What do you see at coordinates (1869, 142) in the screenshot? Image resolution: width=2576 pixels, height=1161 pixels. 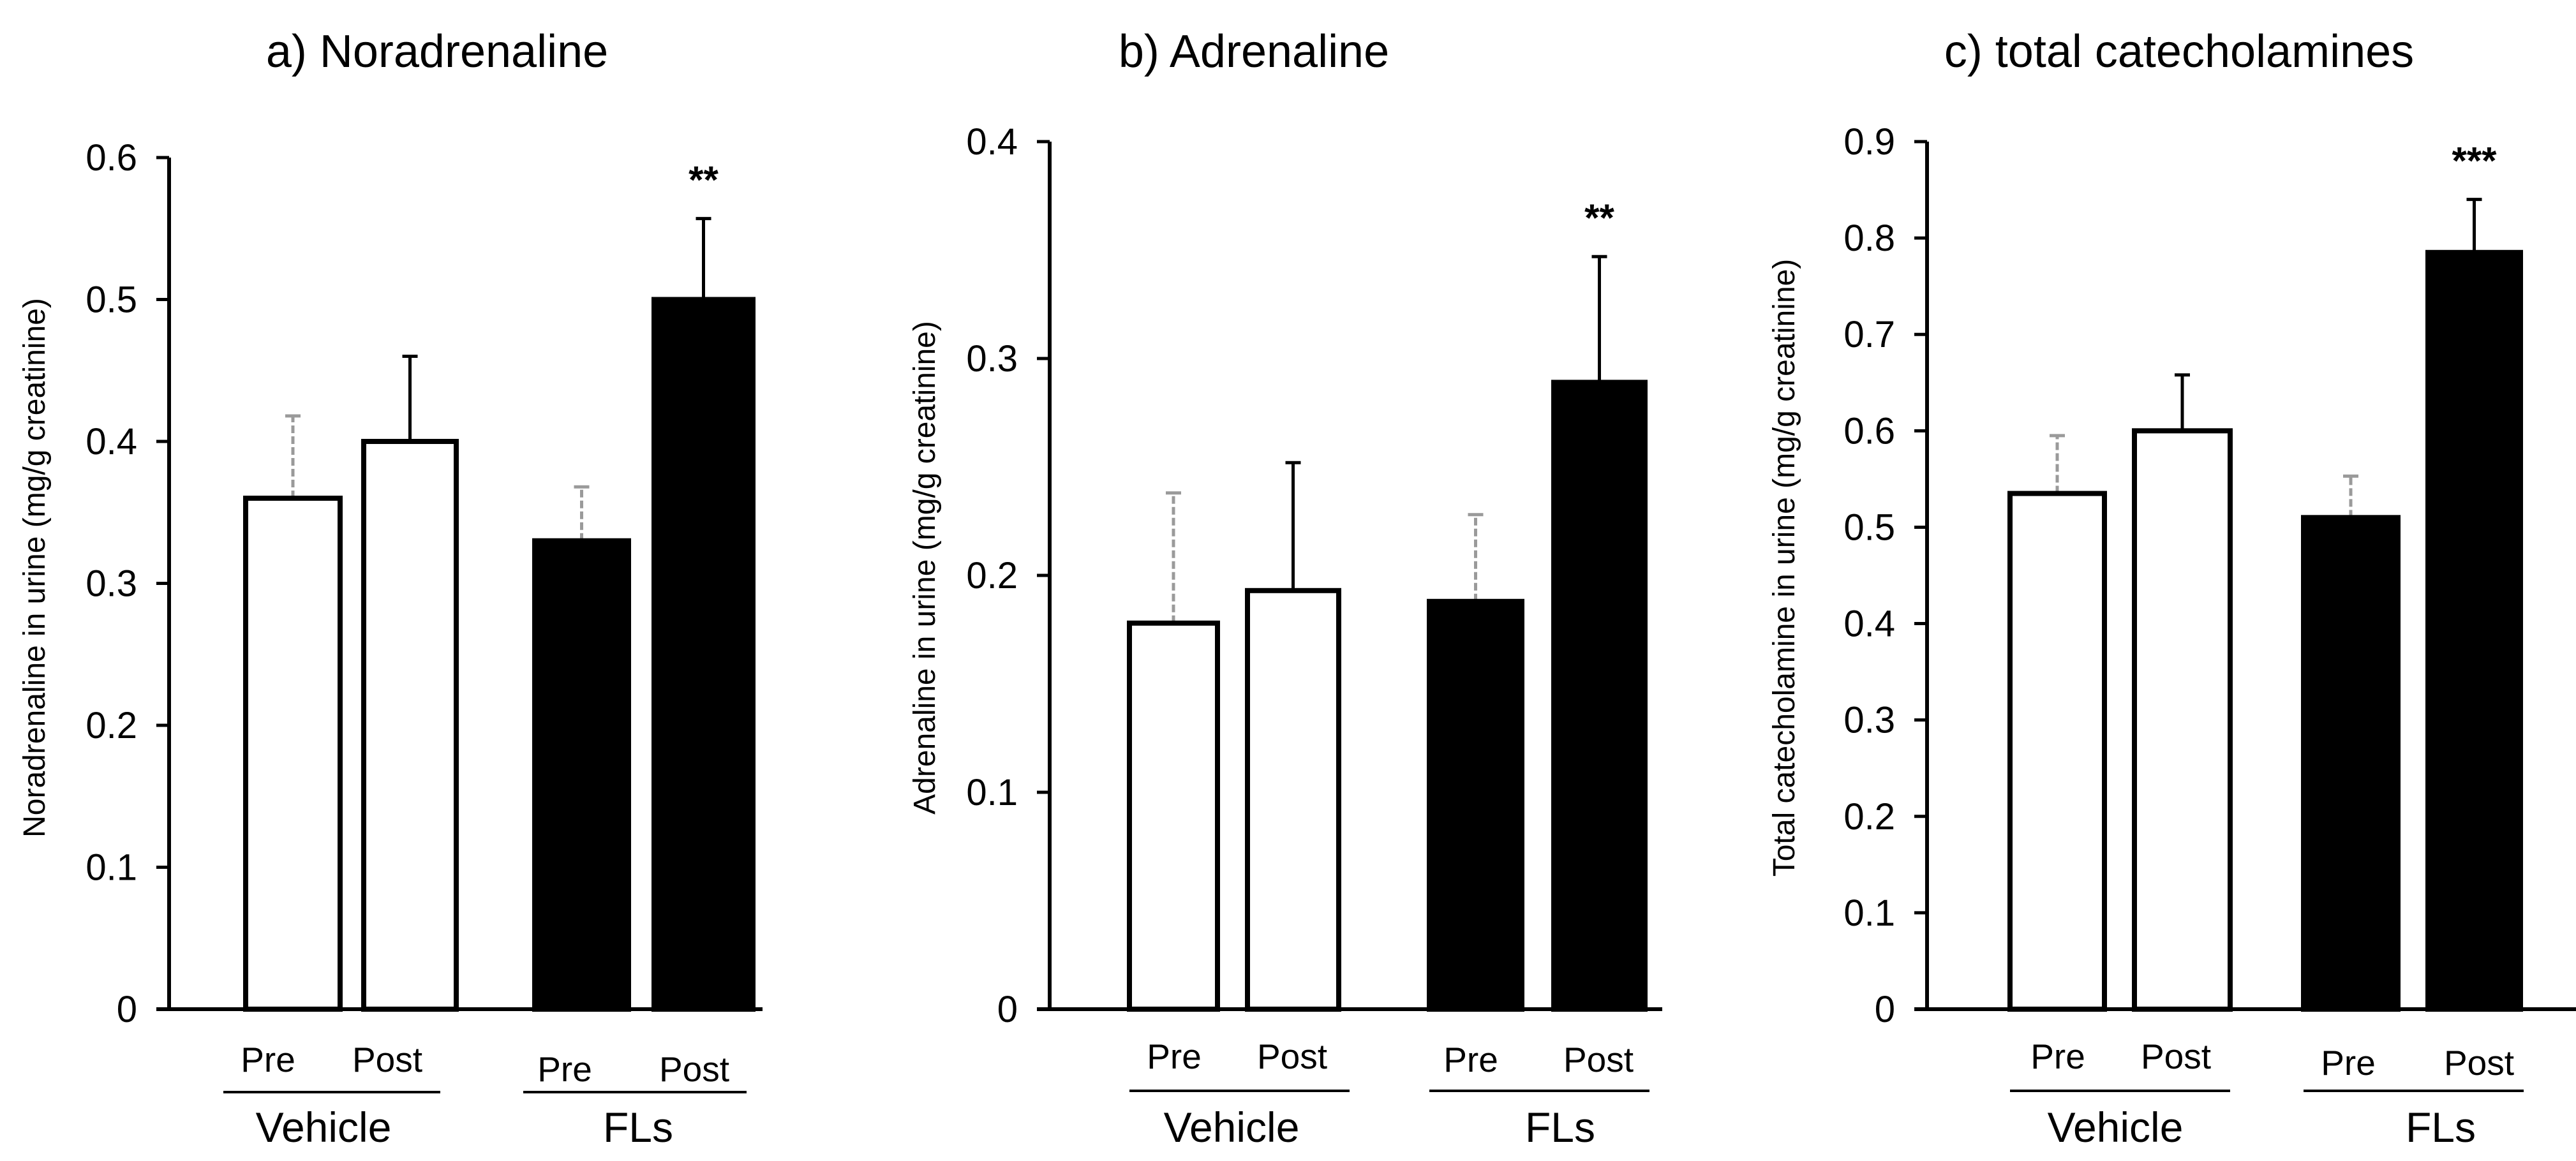 I see `y-tick-label: 0.9` at bounding box center [1869, 142].